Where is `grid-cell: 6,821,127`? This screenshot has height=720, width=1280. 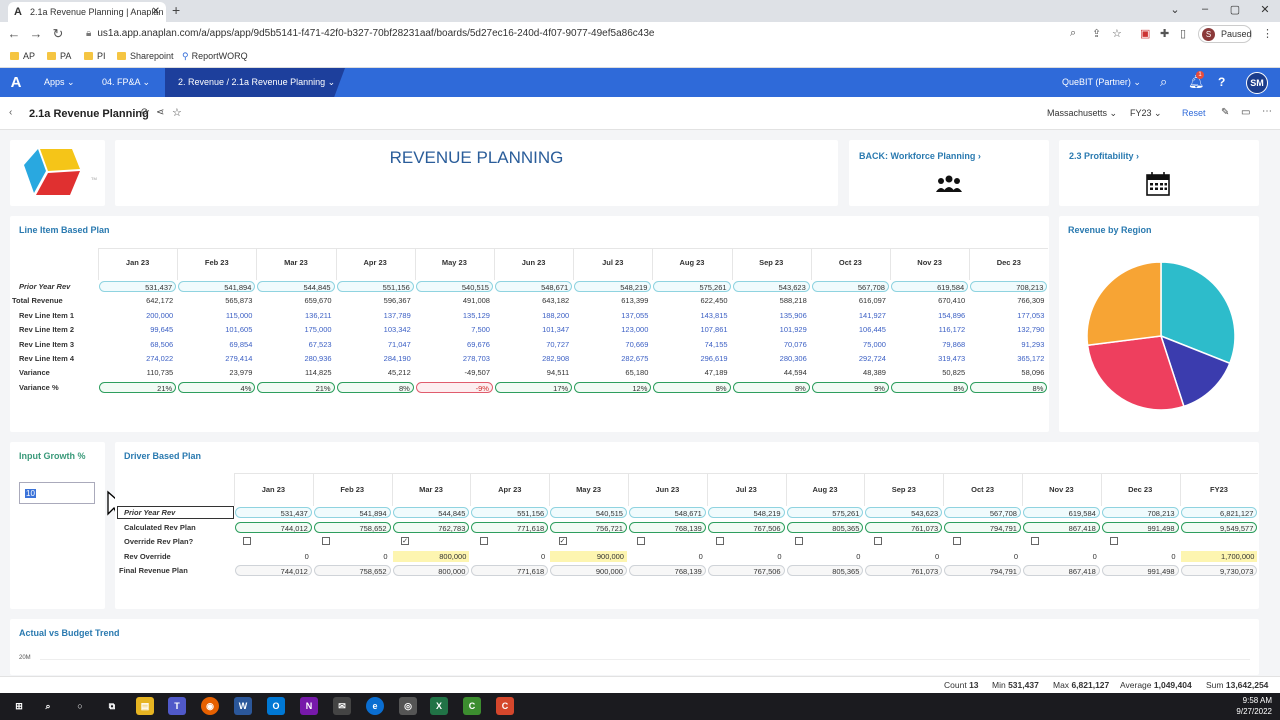
grid-cell: 6,821,127 is located at coordinates (1219, 512).